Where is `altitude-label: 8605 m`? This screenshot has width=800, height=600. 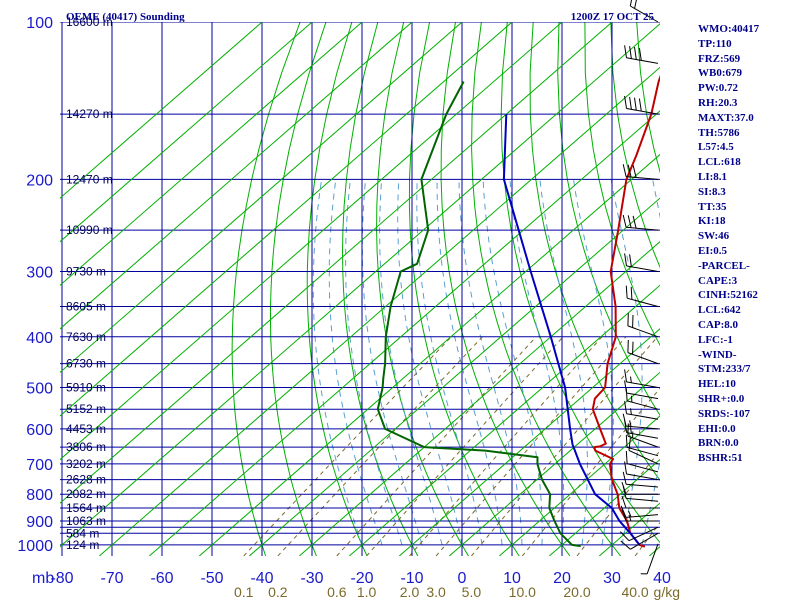
altitude-label: 8605 m is located at coordinates (86, 307).